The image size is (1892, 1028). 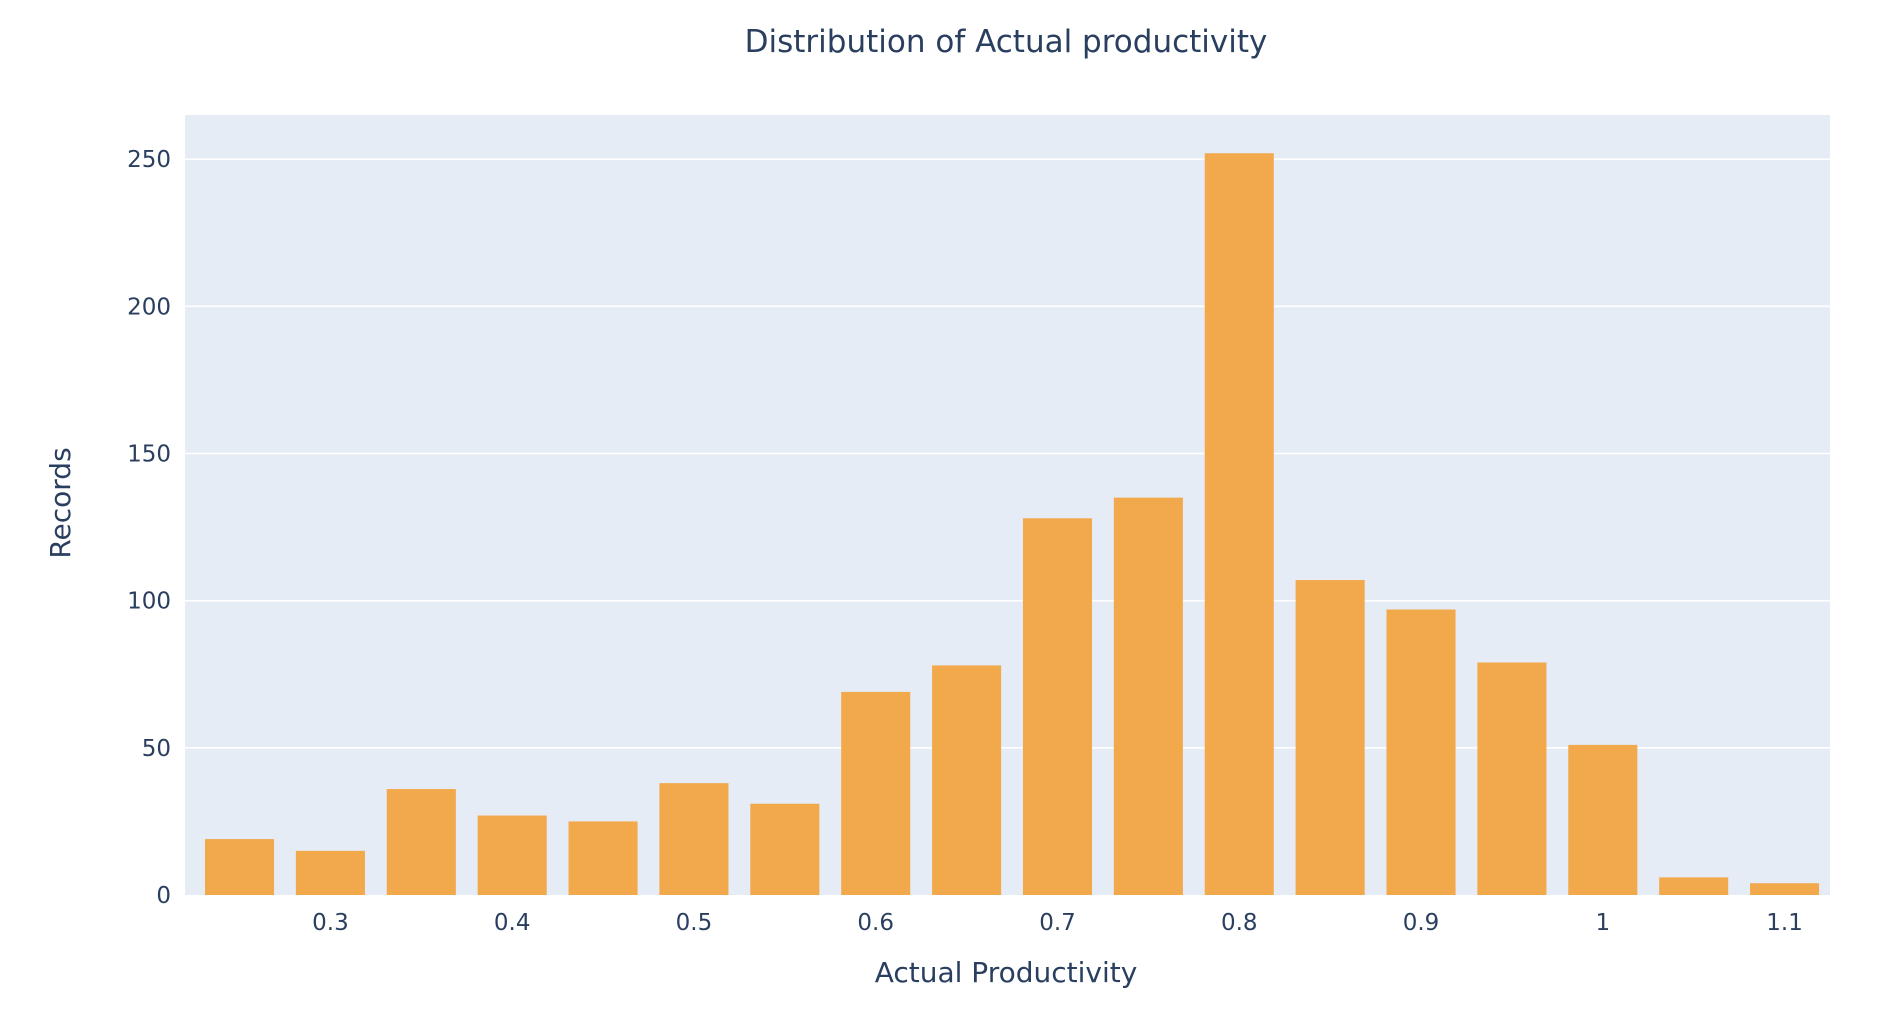 What do you see at coordinates (149, 602) in the screenshot?
I see `y-tick-label: 100` at bounding box center [149, 602].